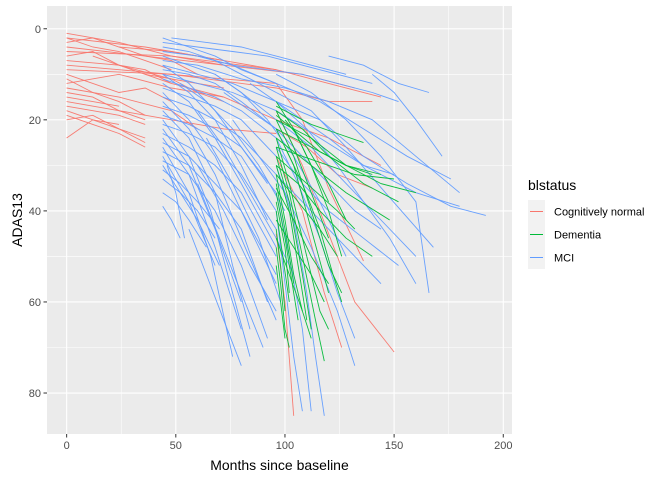 The image size is (672, 480). What do you see at coordinates (285, 446) in the screenshot?
I see `x-tick-label: 100` at bounding box center [285, 446].